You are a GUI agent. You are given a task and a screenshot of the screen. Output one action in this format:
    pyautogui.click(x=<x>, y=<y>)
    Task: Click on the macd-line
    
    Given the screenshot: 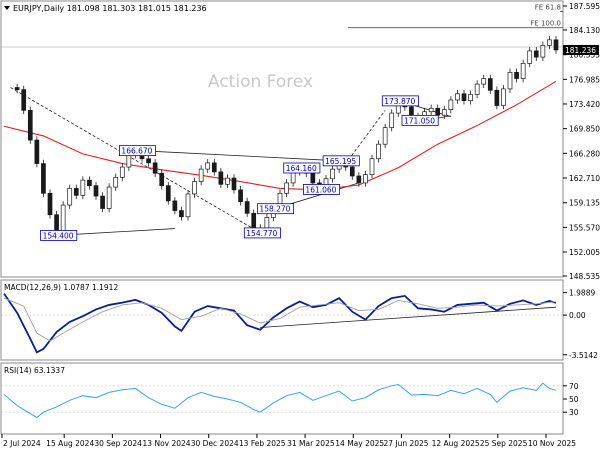 What is the action you would take?
    pyautogui.click(x=280, y=323)
    